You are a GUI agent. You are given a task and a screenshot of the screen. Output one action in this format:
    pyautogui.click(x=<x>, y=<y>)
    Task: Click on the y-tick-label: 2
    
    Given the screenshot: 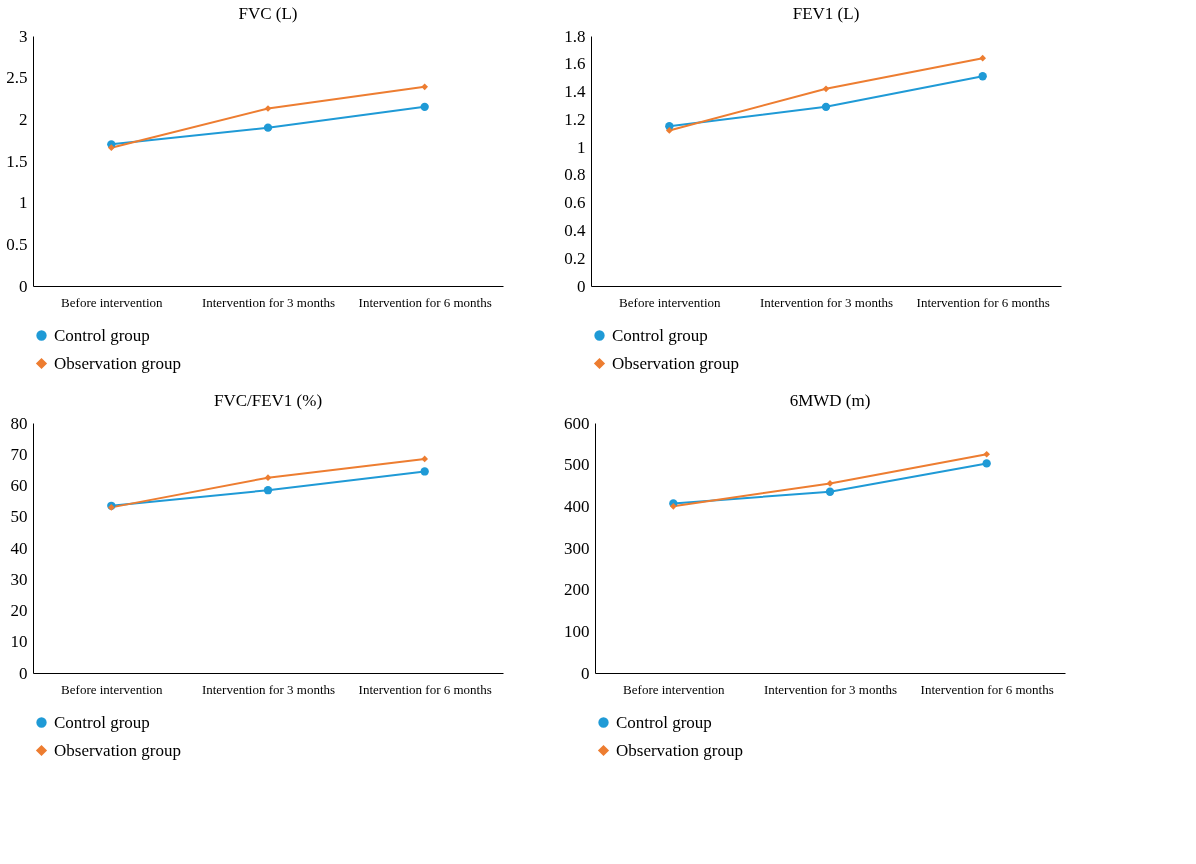 What is the action you would take?
    pyautogui.click(x=23, y=119)
    